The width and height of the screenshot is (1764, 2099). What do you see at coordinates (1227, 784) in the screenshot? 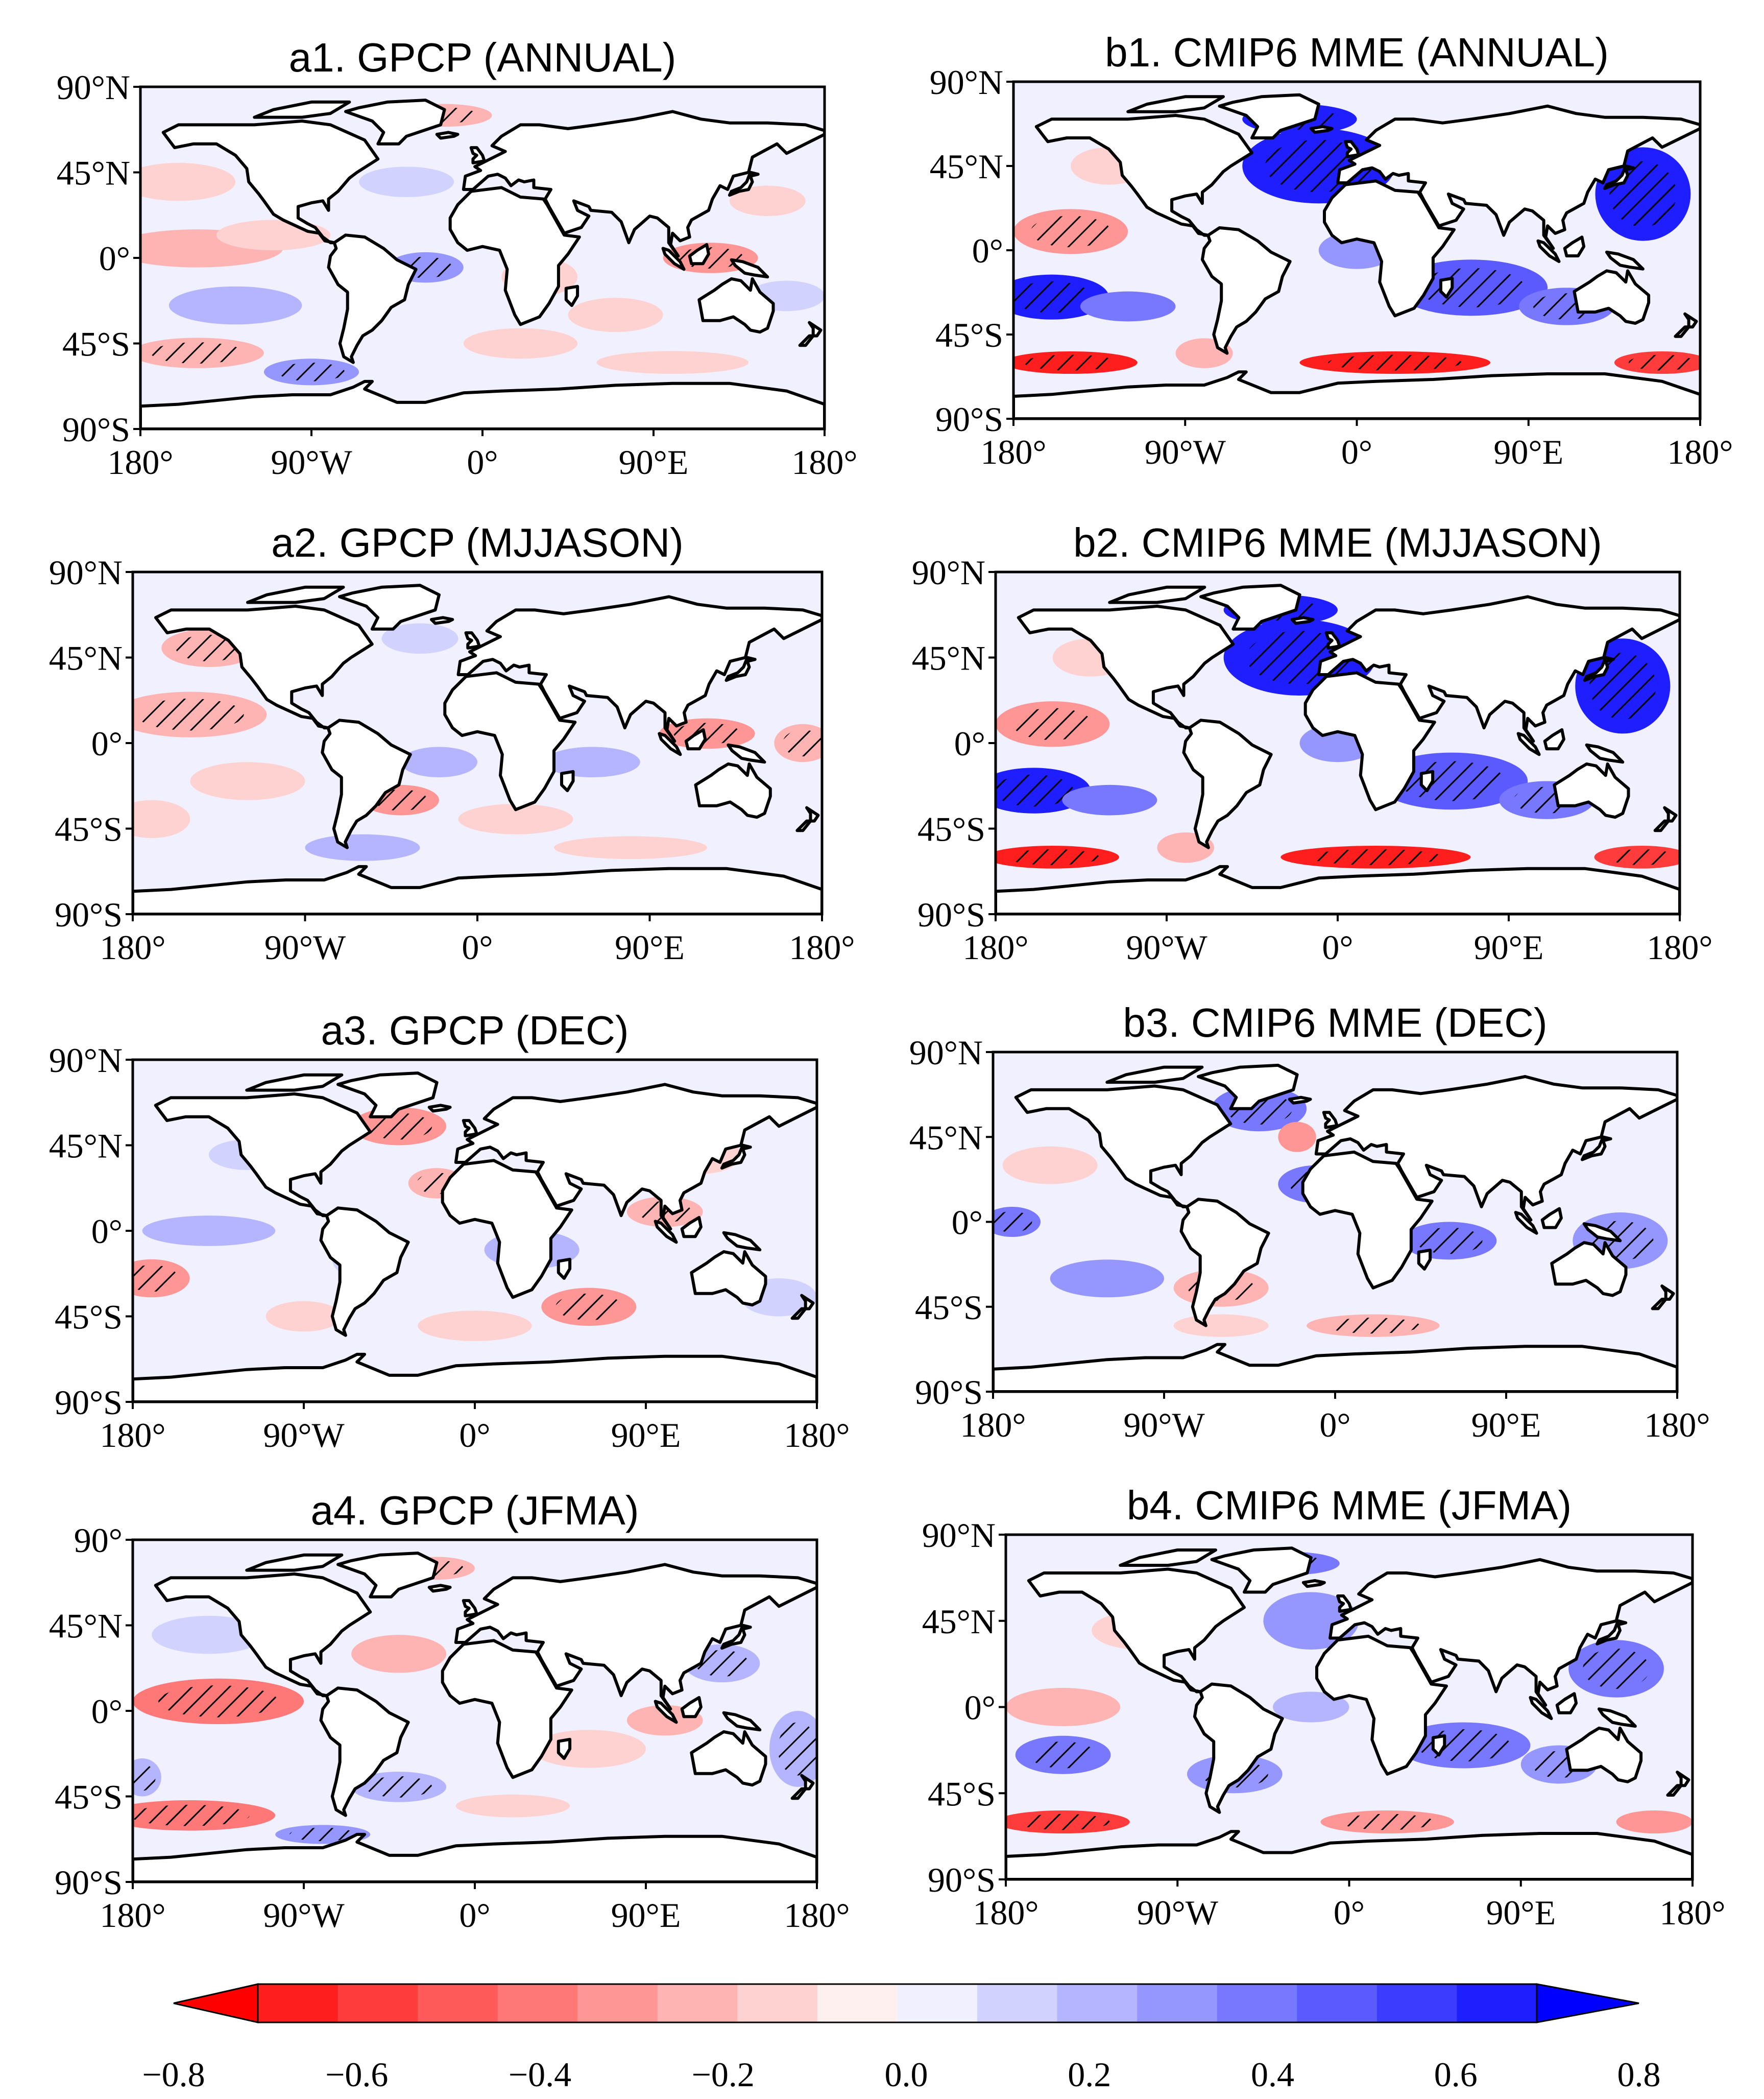
I see `coastline-samerica` at bounding box center [1227, 784].